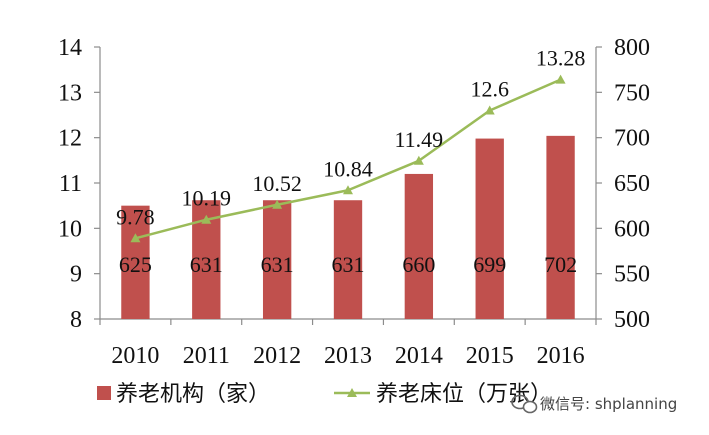  Describe the element at coordinates (489, 88) in the screenshot. I see `line-data-label: 12.6` at that location.